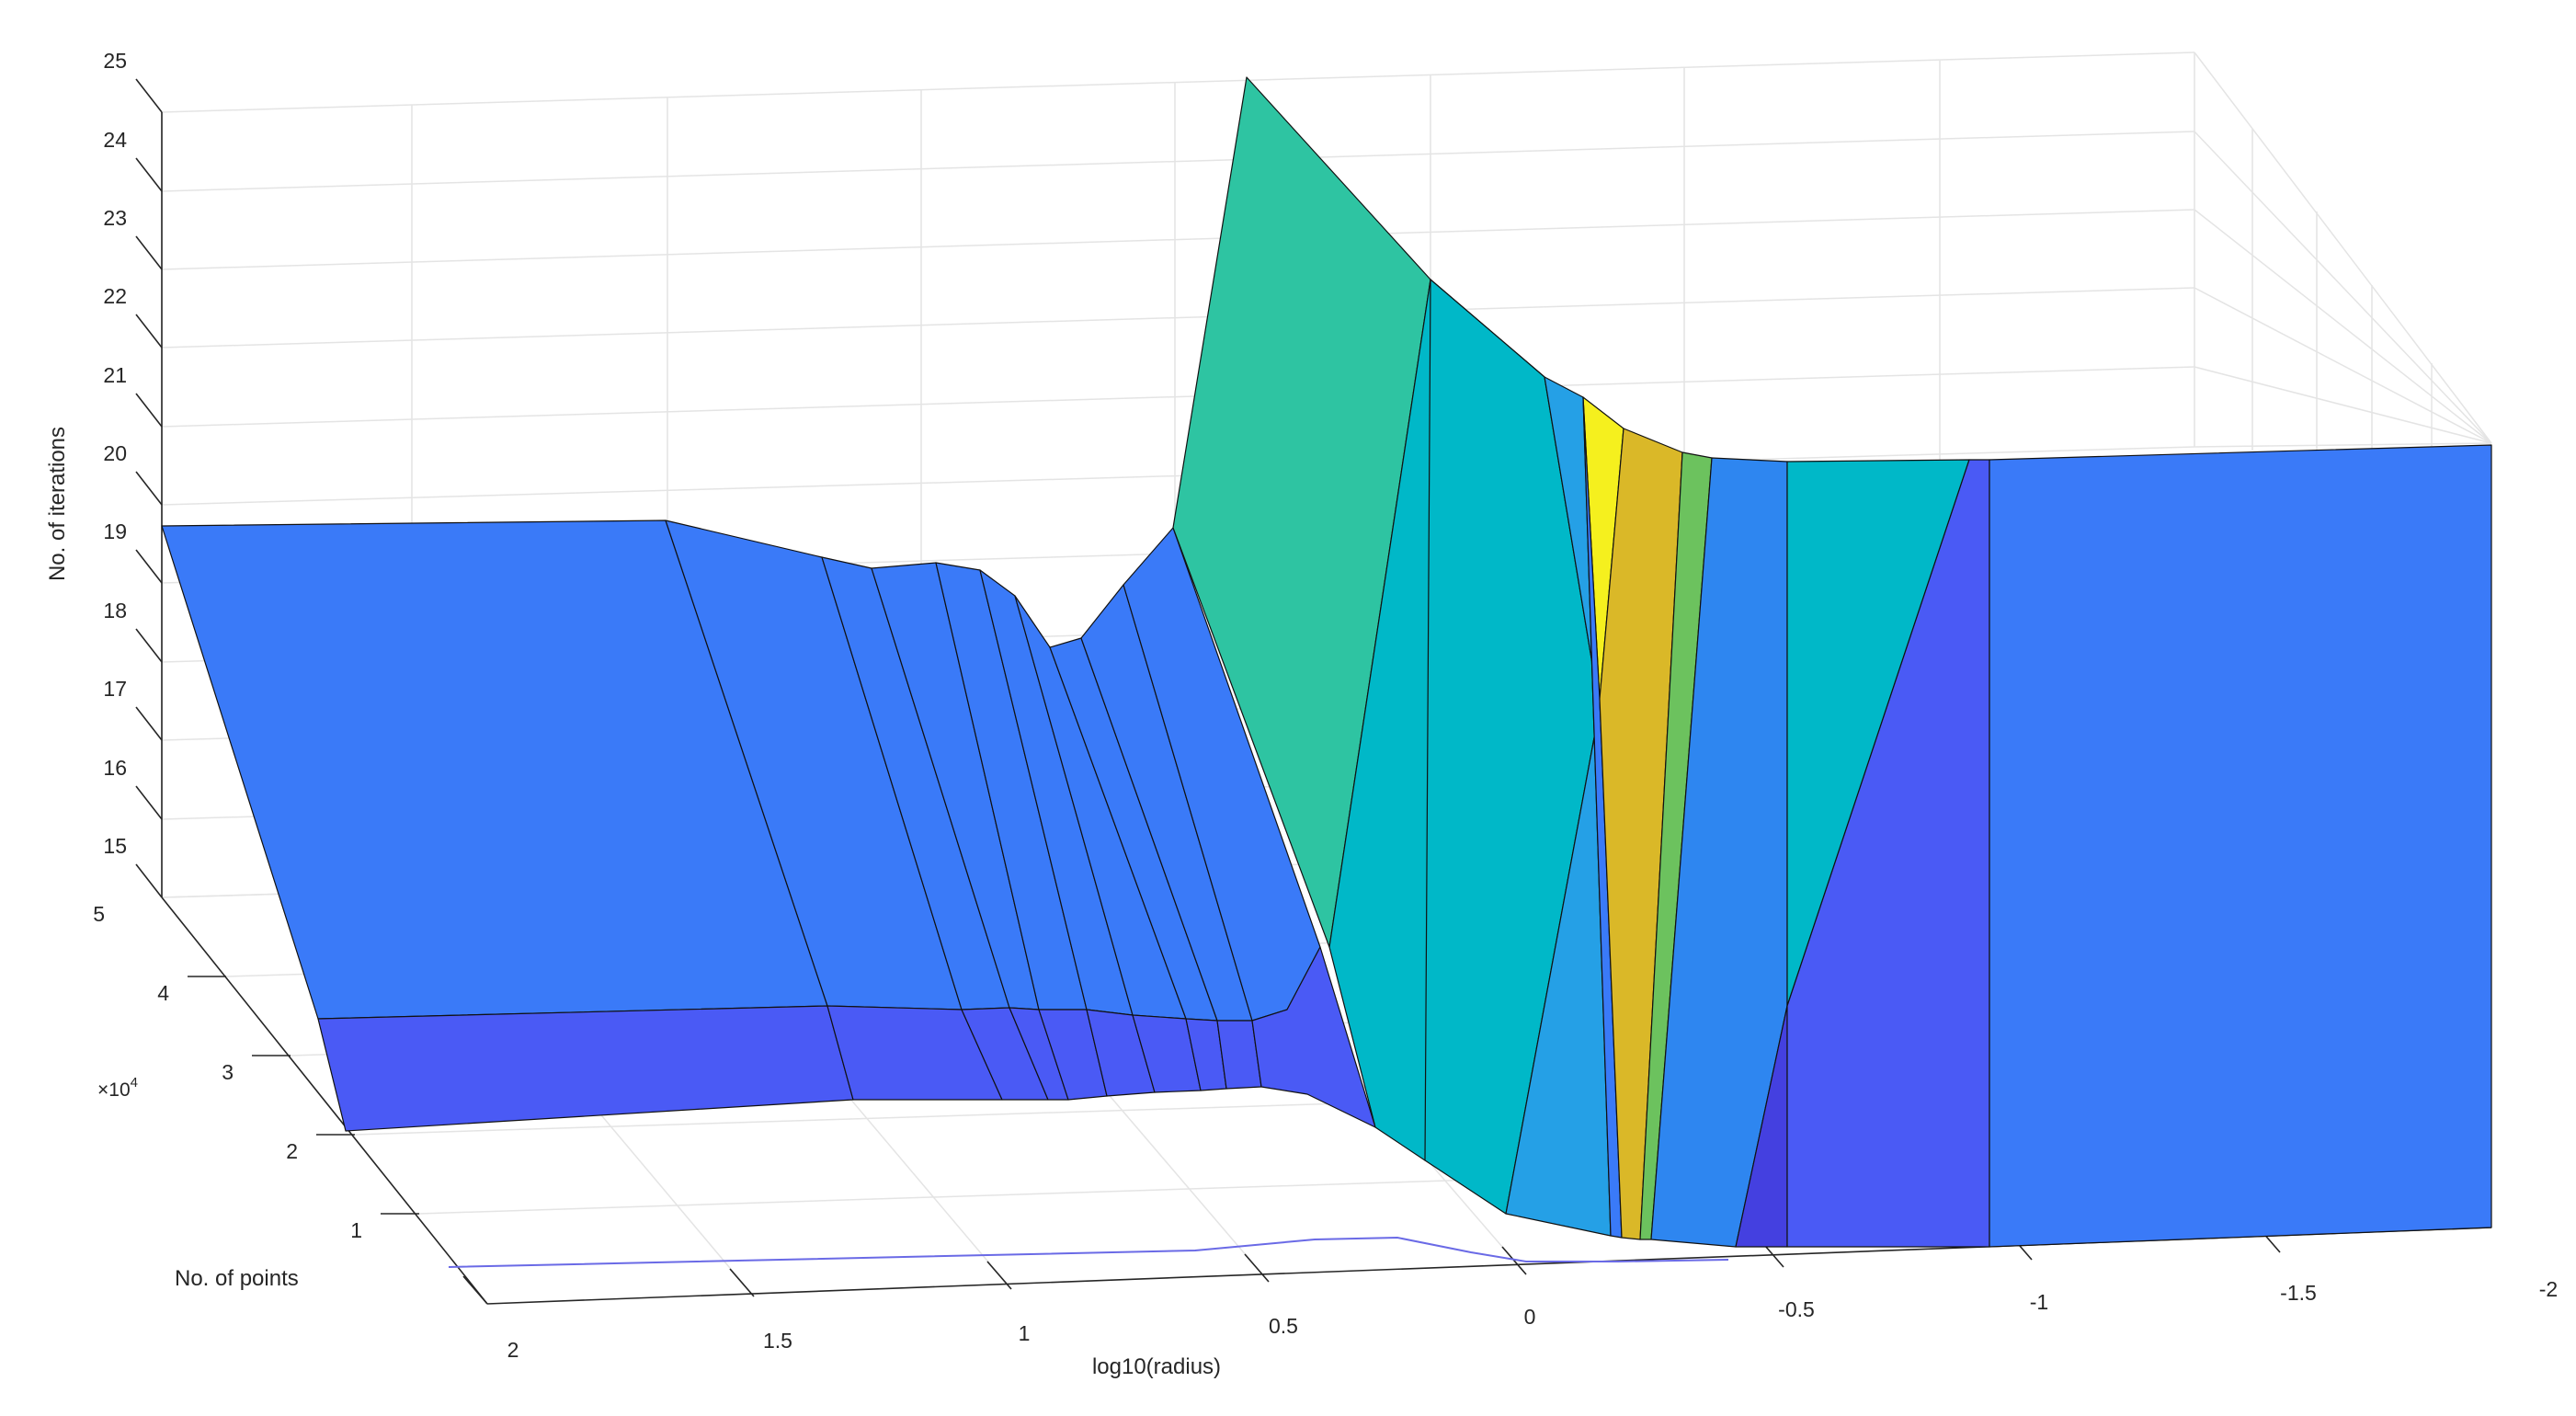 This screenshot has width=2576, height=1416. I want to click on x-tick-label: -1, so click(2039, 1302).